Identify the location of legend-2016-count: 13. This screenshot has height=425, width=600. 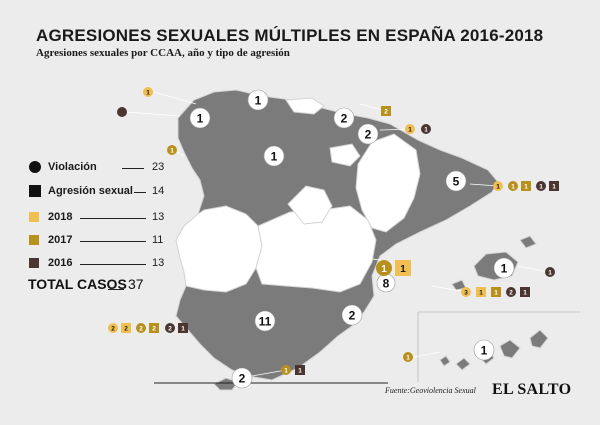
(158, 263).